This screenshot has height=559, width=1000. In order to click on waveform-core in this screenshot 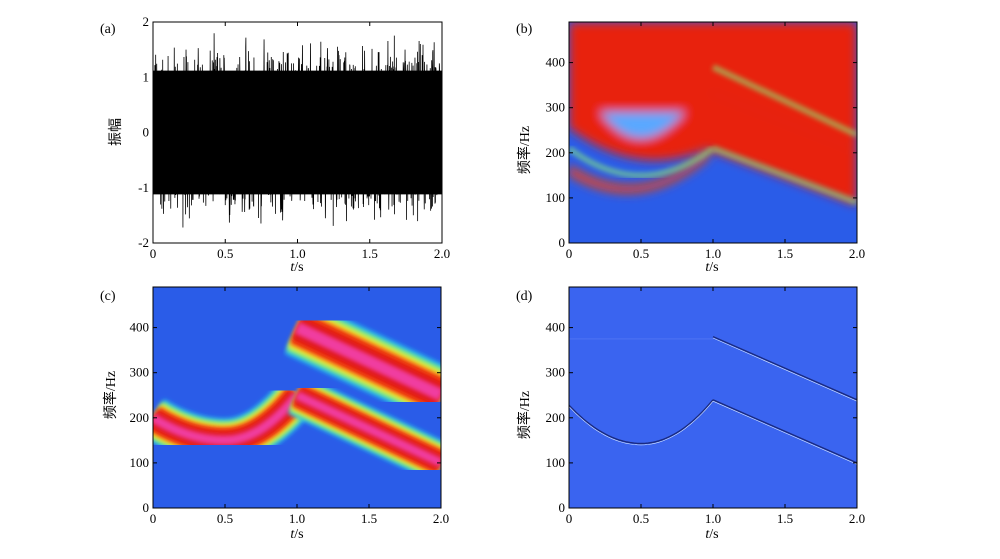, I will do `click(297, 132)`.